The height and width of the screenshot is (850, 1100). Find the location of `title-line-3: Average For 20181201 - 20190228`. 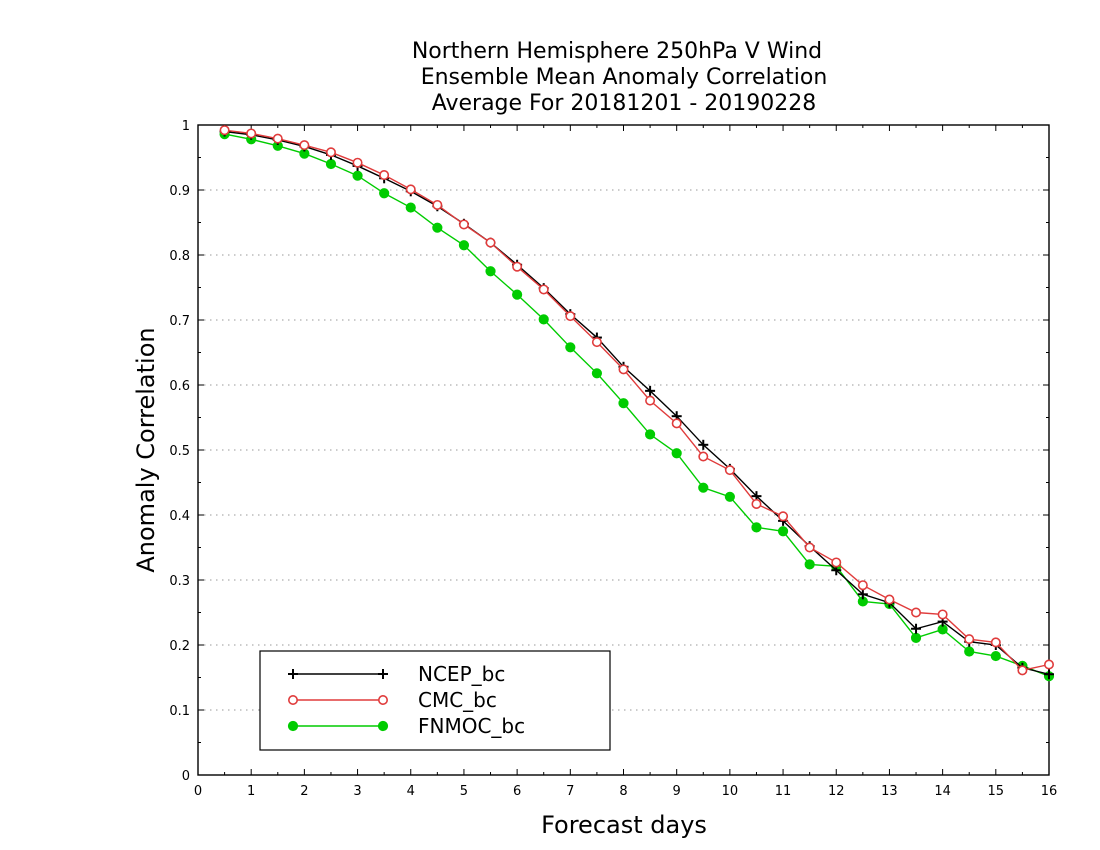

title-line-3: Average For 20181201 - 20190228 is located at coordinates (624, 103).